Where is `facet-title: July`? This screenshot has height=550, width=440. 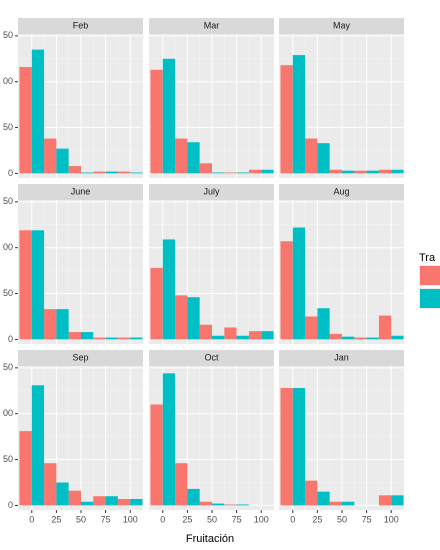
facet-title: July is located at coordinates (211, 191).